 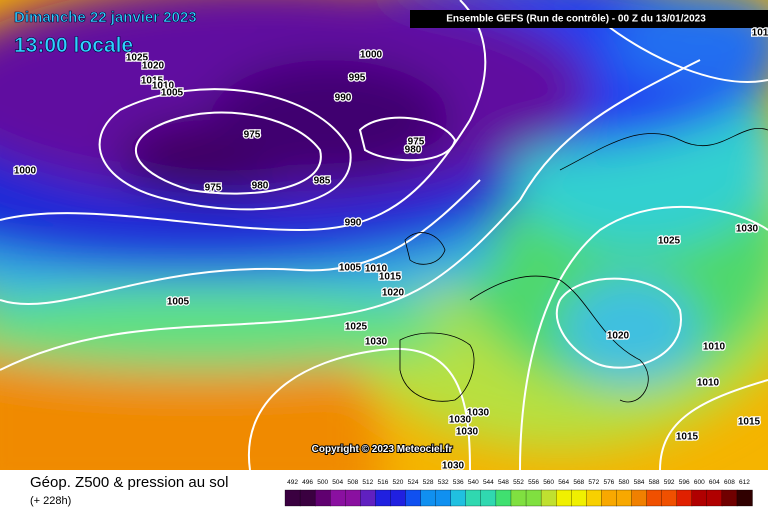 I want to click on scale-label: 604, so click(x=714, y=482).